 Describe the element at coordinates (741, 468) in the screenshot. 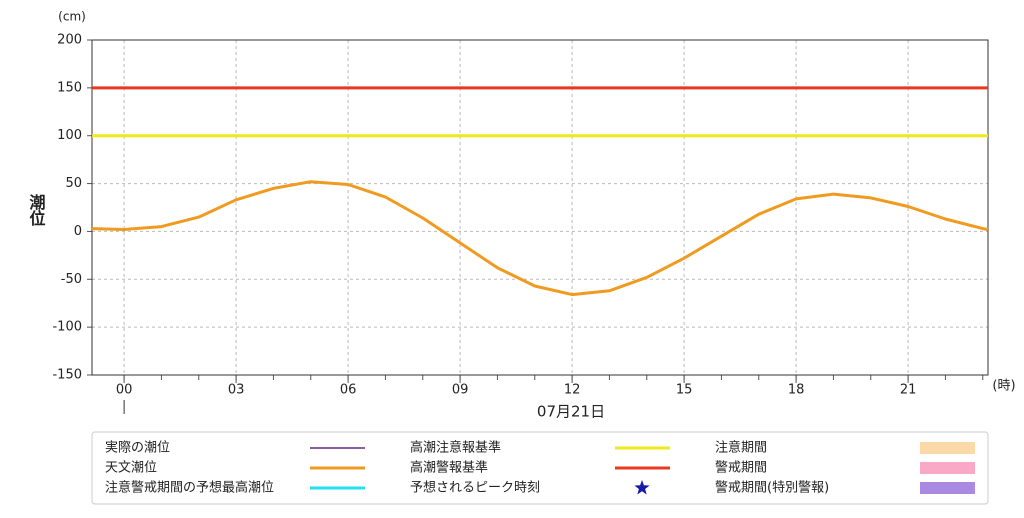

I see `legend-label: 警戒期間` at that location.